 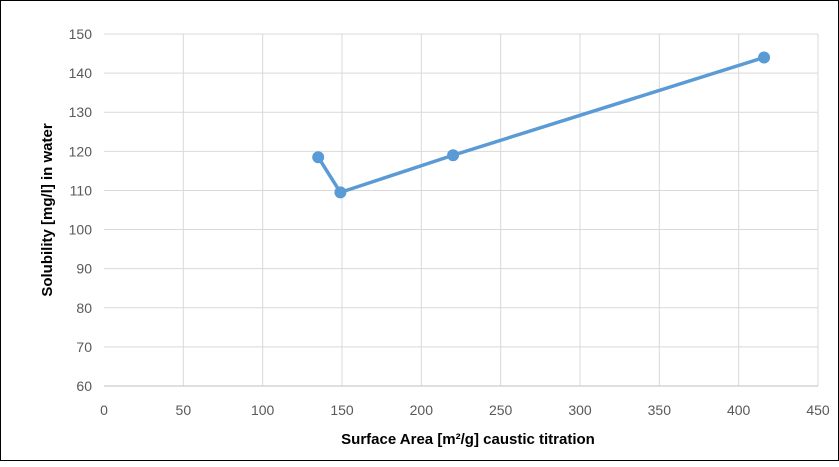 I want to click on y-tick-label: 120, so click(x=81, y=151).